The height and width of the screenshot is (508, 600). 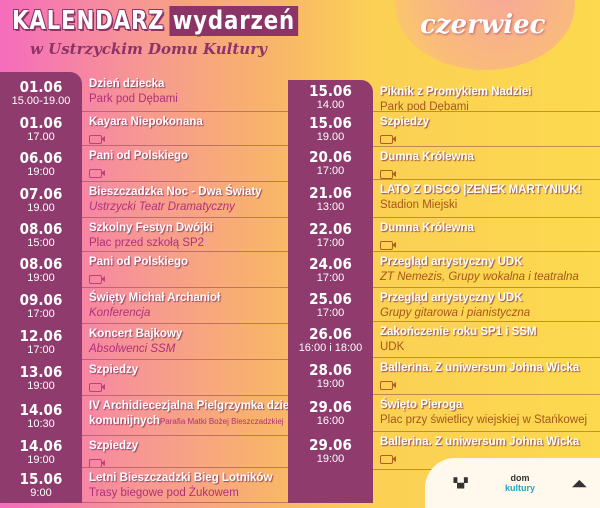 What do you see at coordinates (144, 378) in the screenshot?
I see `event-row: 13.06 19:00 Szpiedzy` at bounding box center [144, 378].